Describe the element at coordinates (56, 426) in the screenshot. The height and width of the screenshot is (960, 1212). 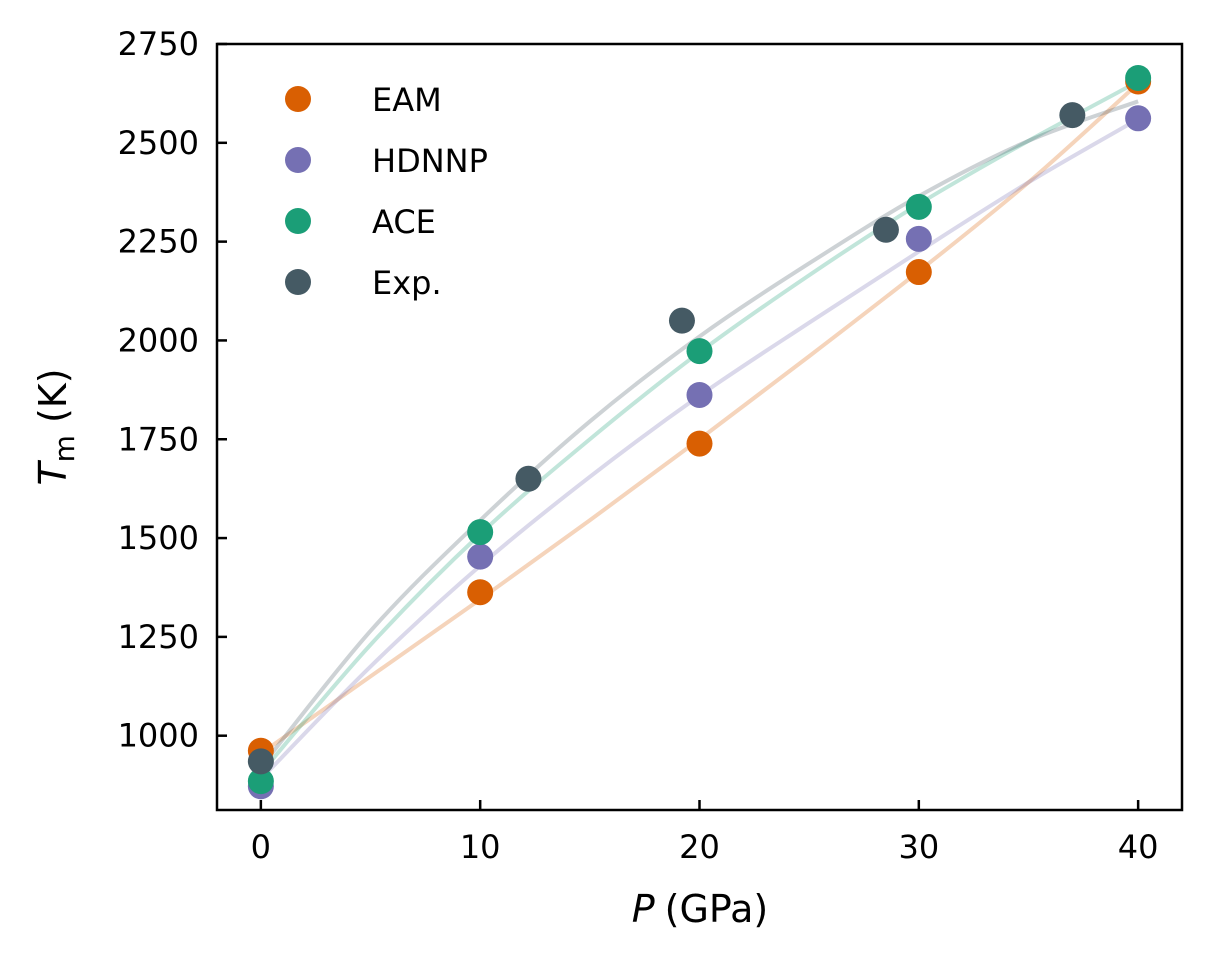
I see `y-axis-label: Tm (K)` at that location.